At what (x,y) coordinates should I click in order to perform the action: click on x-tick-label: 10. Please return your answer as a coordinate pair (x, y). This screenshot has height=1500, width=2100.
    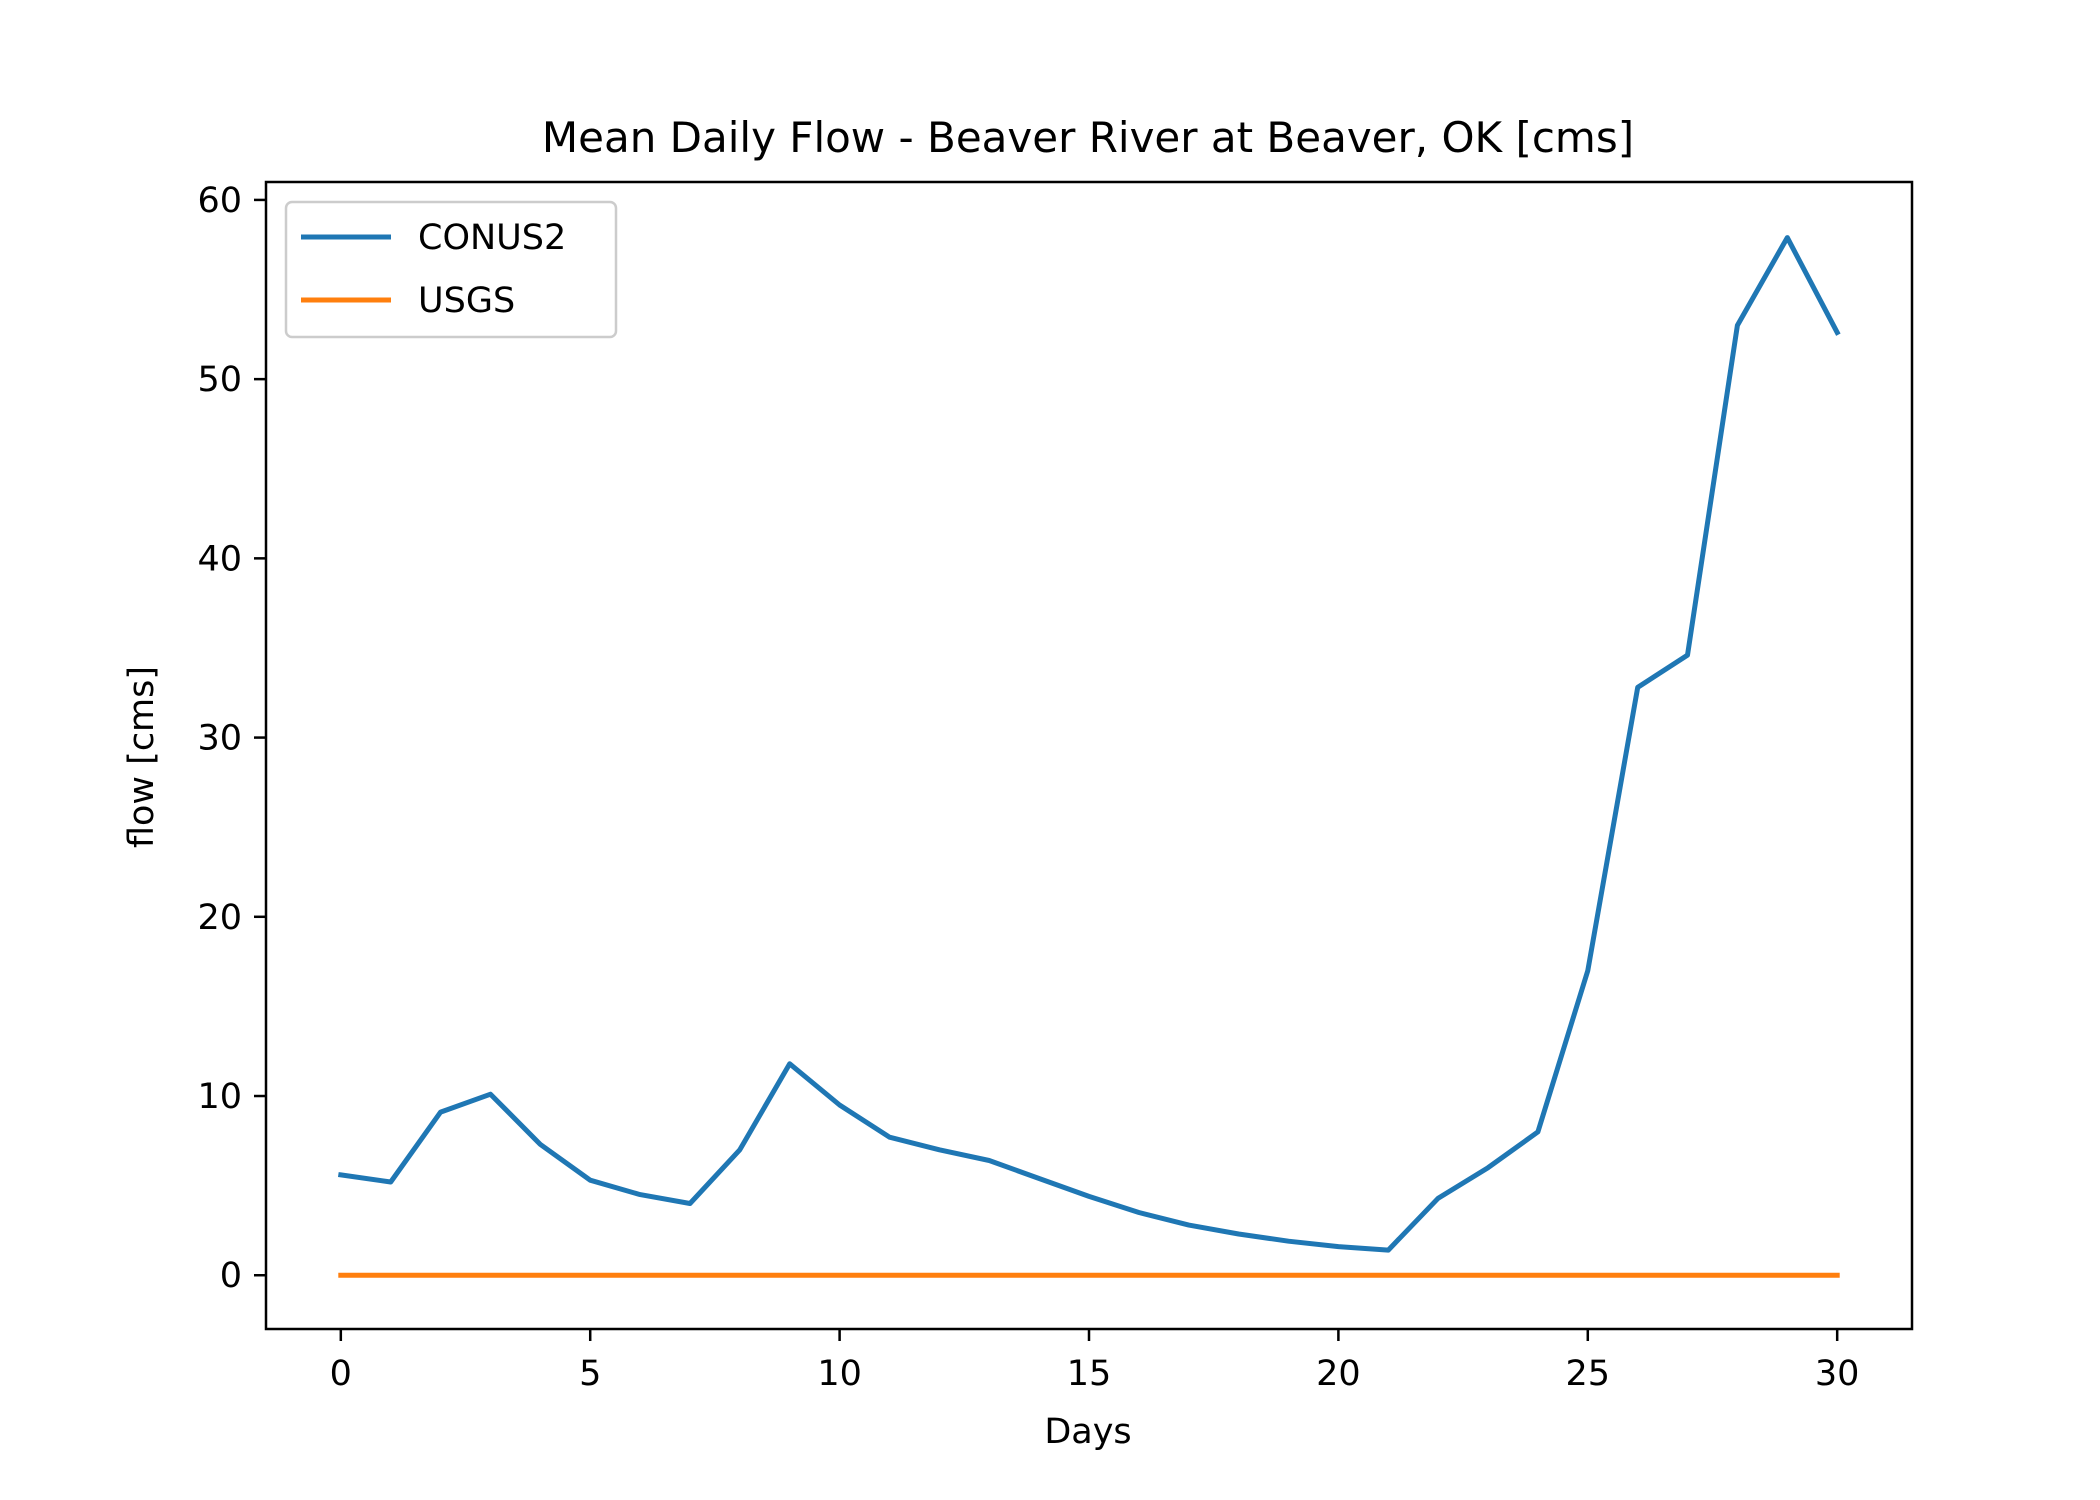
    Looking at the image, I should click on (839, 1374).